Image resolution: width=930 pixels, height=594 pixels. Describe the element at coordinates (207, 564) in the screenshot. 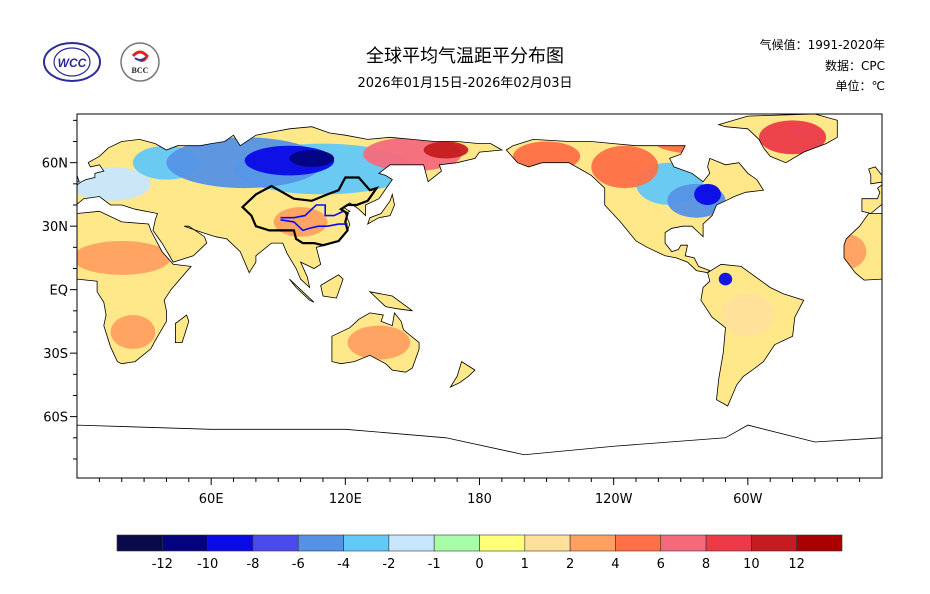

I see `colorbar-label: -10` at that location.